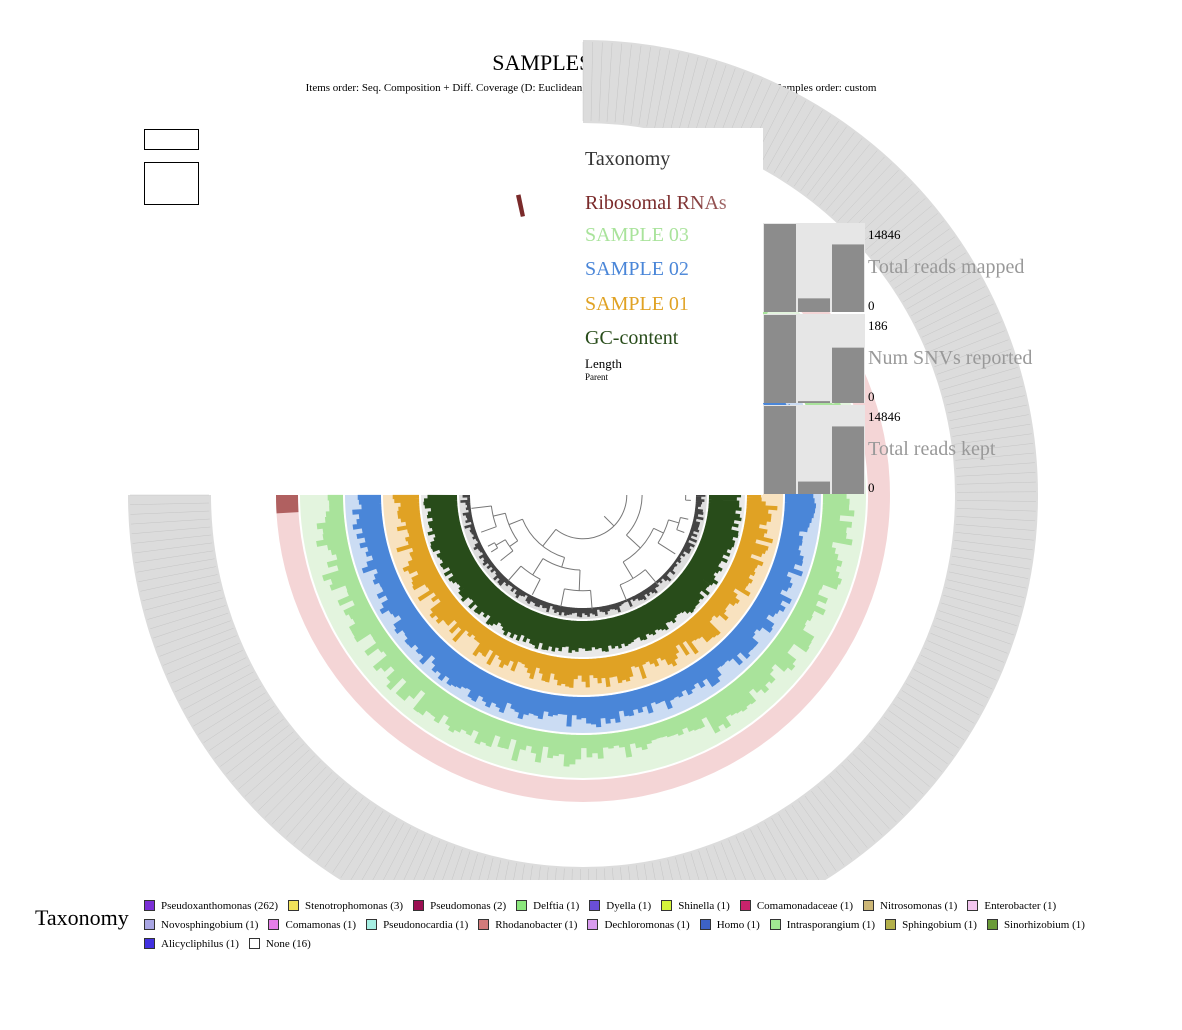 This screenshot has width=1182, height=1030. Describe the element at coordinates (200, 943) in the screenshot. I see `legend-label: Alicycliphilus (1)` at that location.